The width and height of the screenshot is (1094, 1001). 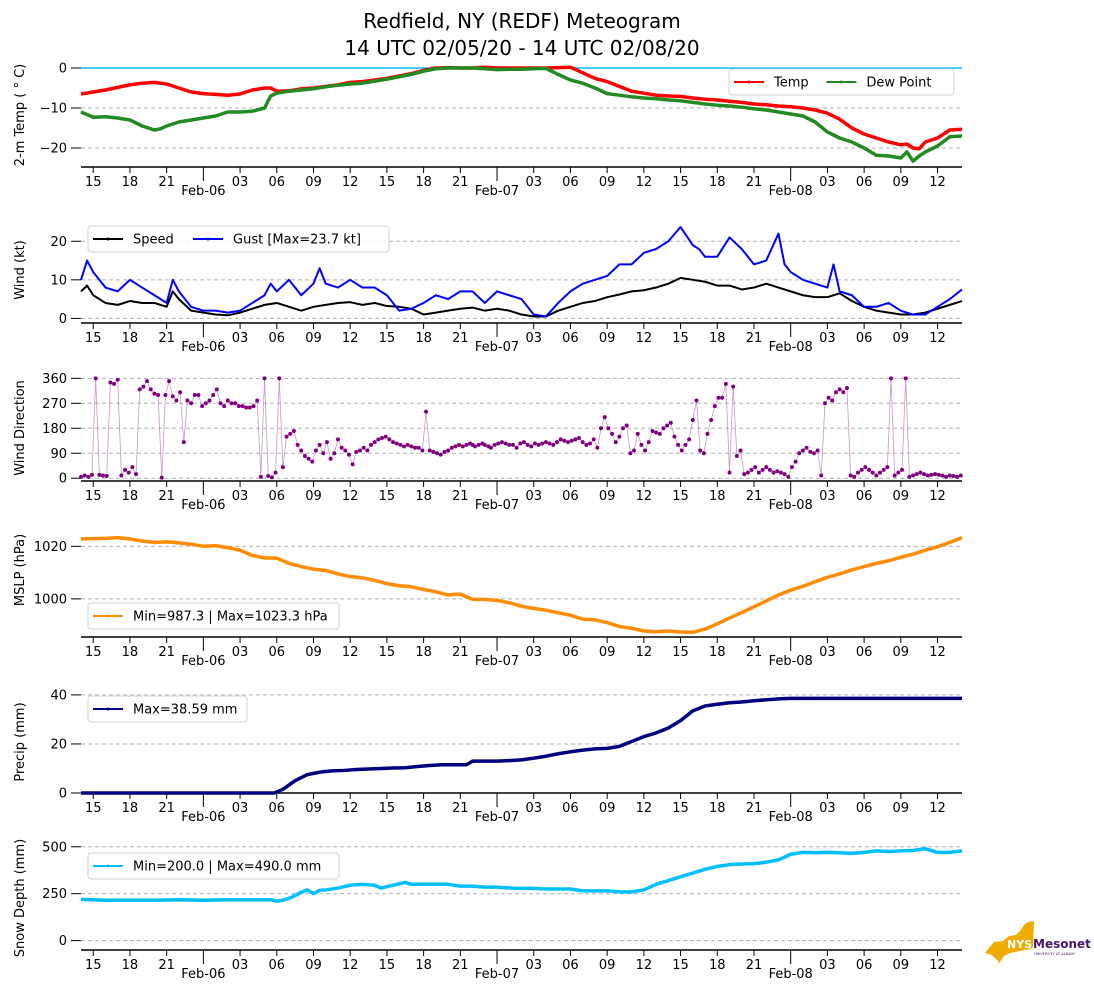 I want to click on legend-label: Max=38.59 mm, so click(x=185, y=710).